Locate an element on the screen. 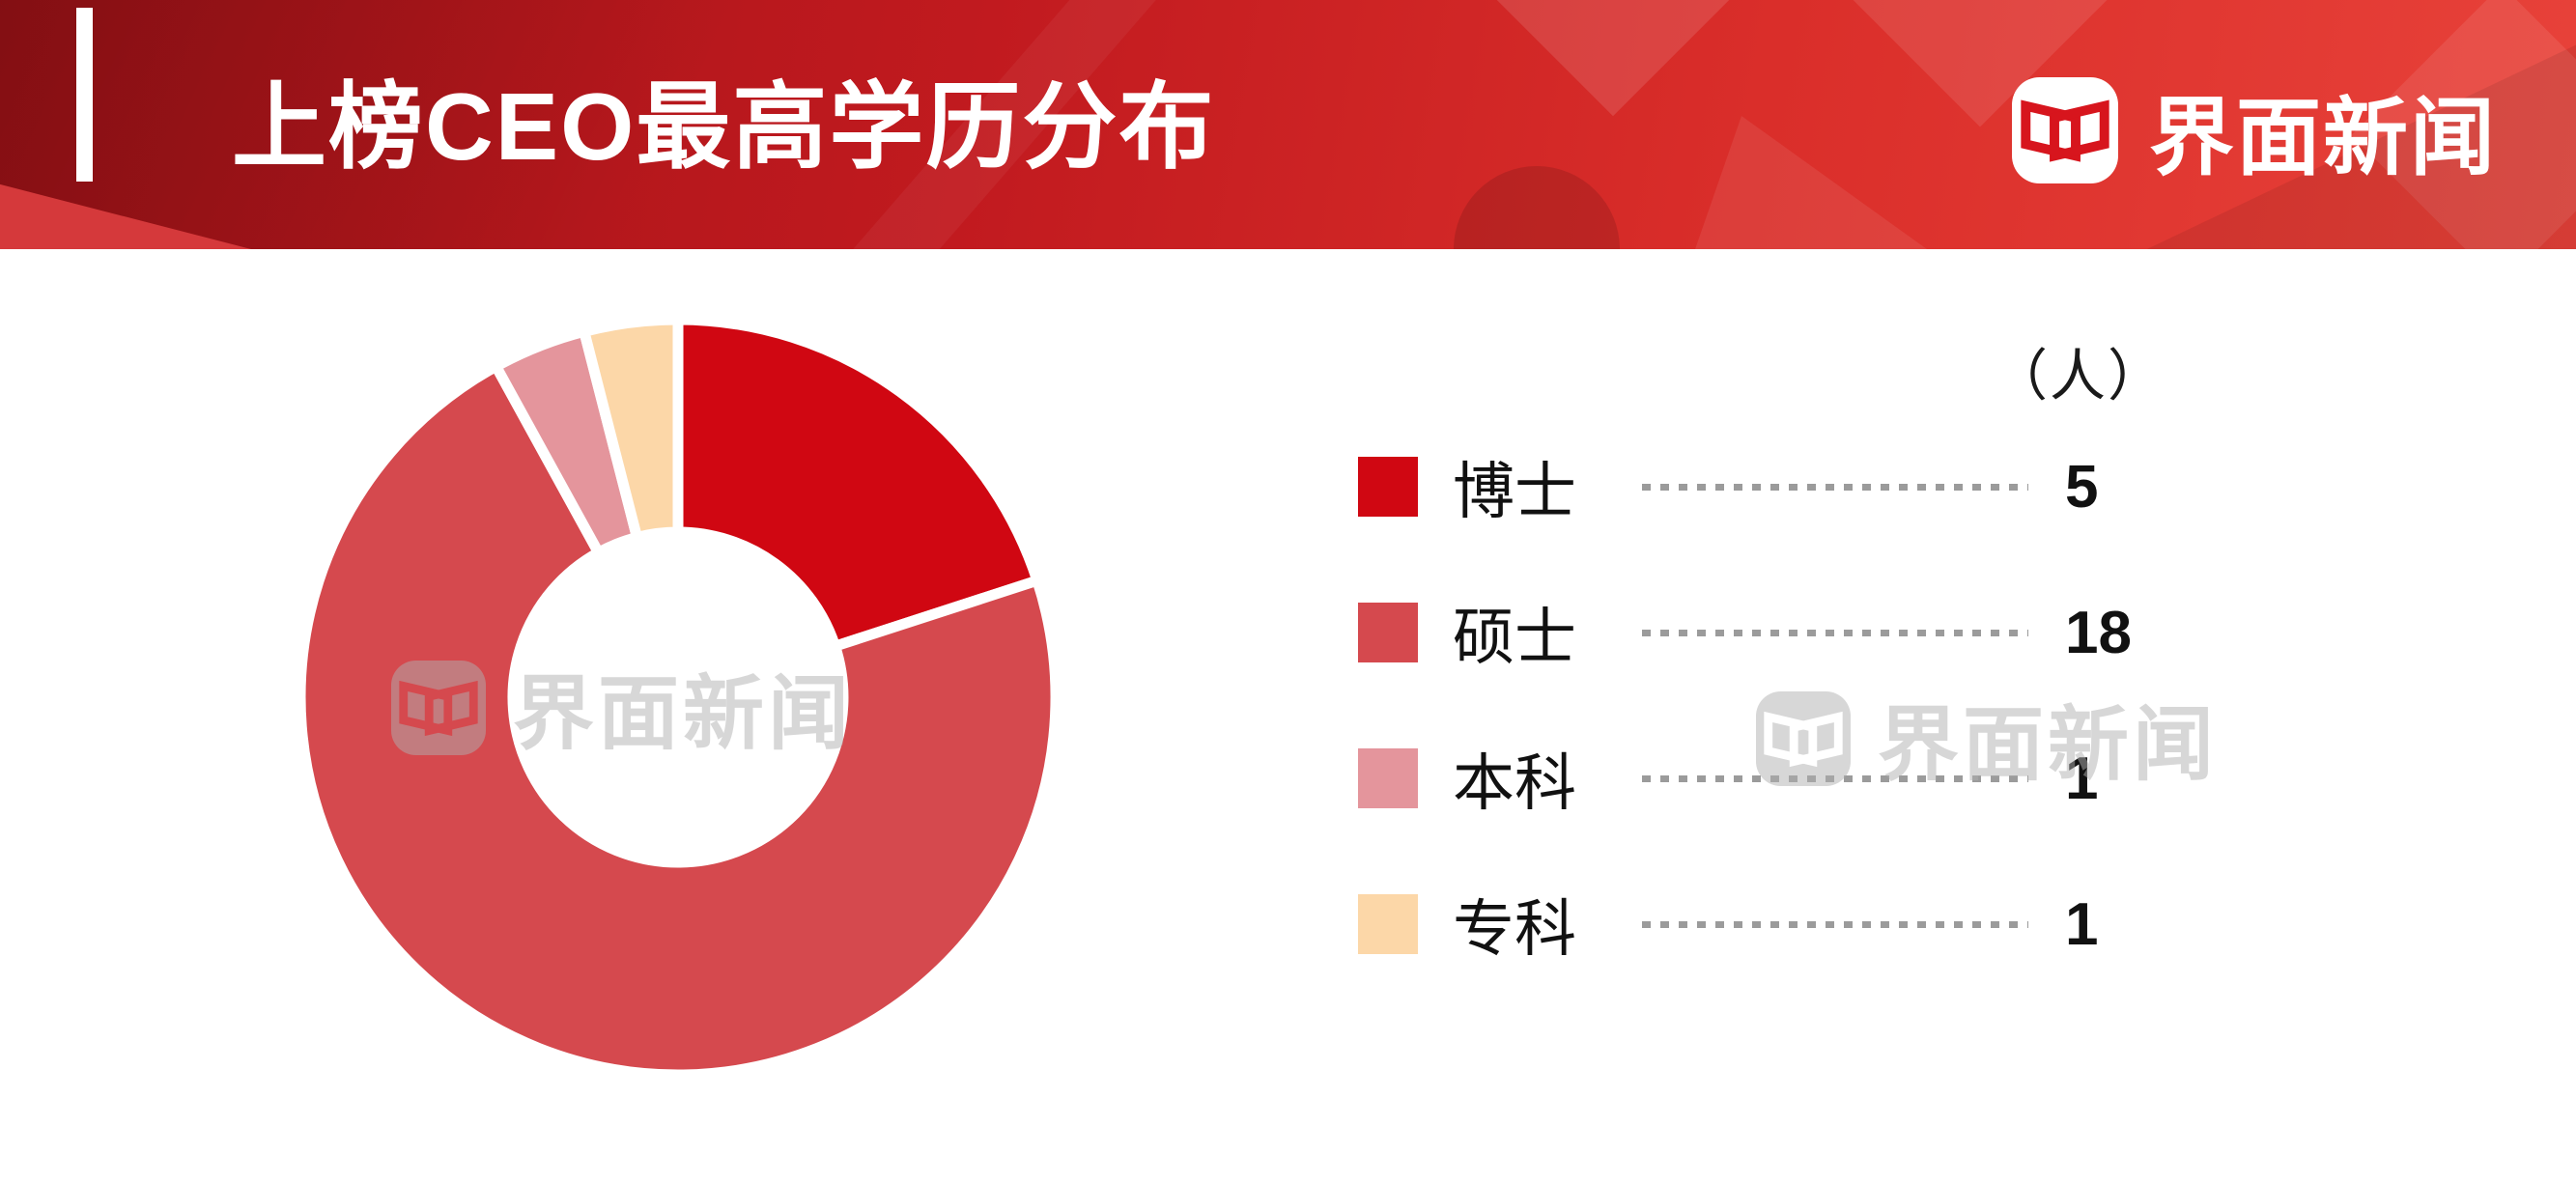  legend-value: 18 is located at coordinates (2098, 632).